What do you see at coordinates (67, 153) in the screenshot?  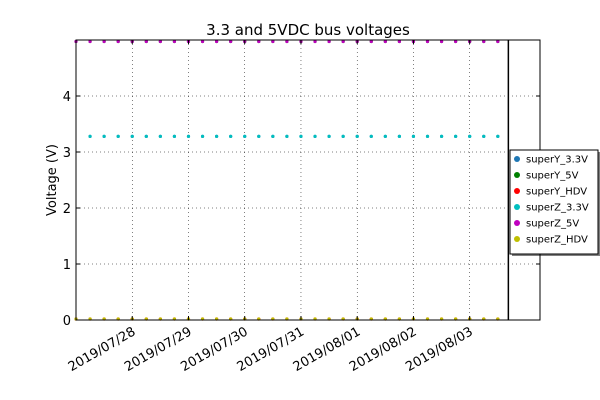 I see `y-tick-label: 3` at bounding box center [67, 153].